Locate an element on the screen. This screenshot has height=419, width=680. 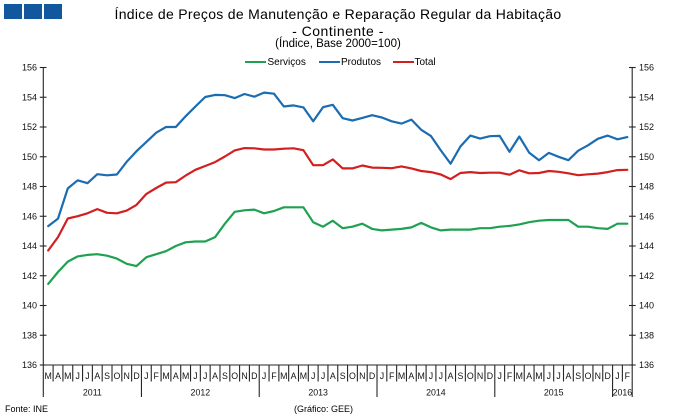
svg-text: 2016 is located at coordinates (623, 393).